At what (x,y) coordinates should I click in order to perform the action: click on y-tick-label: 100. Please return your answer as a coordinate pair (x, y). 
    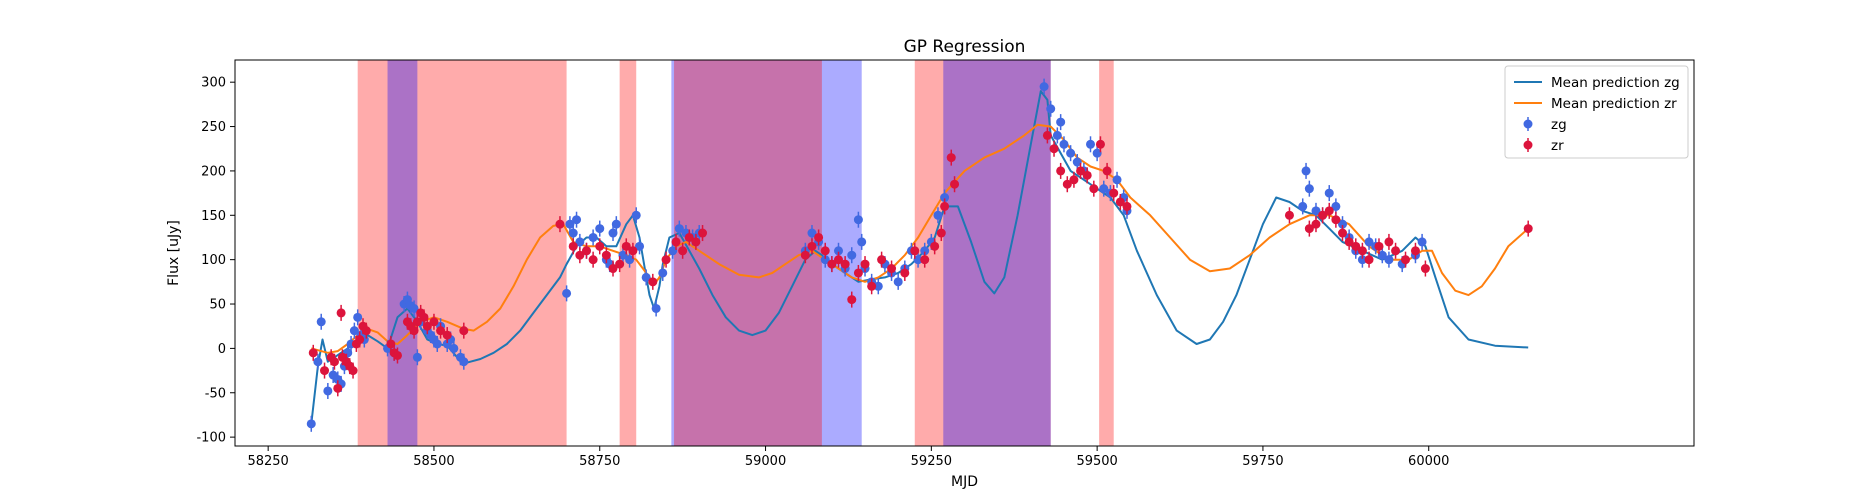
    Looking at the image, I should click on (213, 260).